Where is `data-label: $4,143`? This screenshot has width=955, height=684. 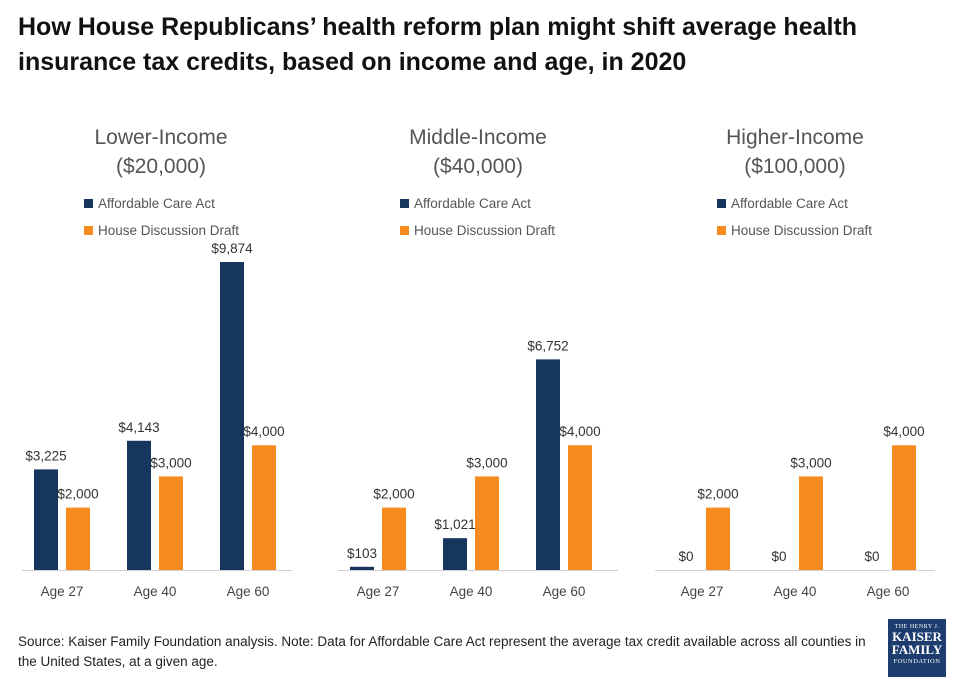
data-label: $4,143 is located at coordinates (138, 427).